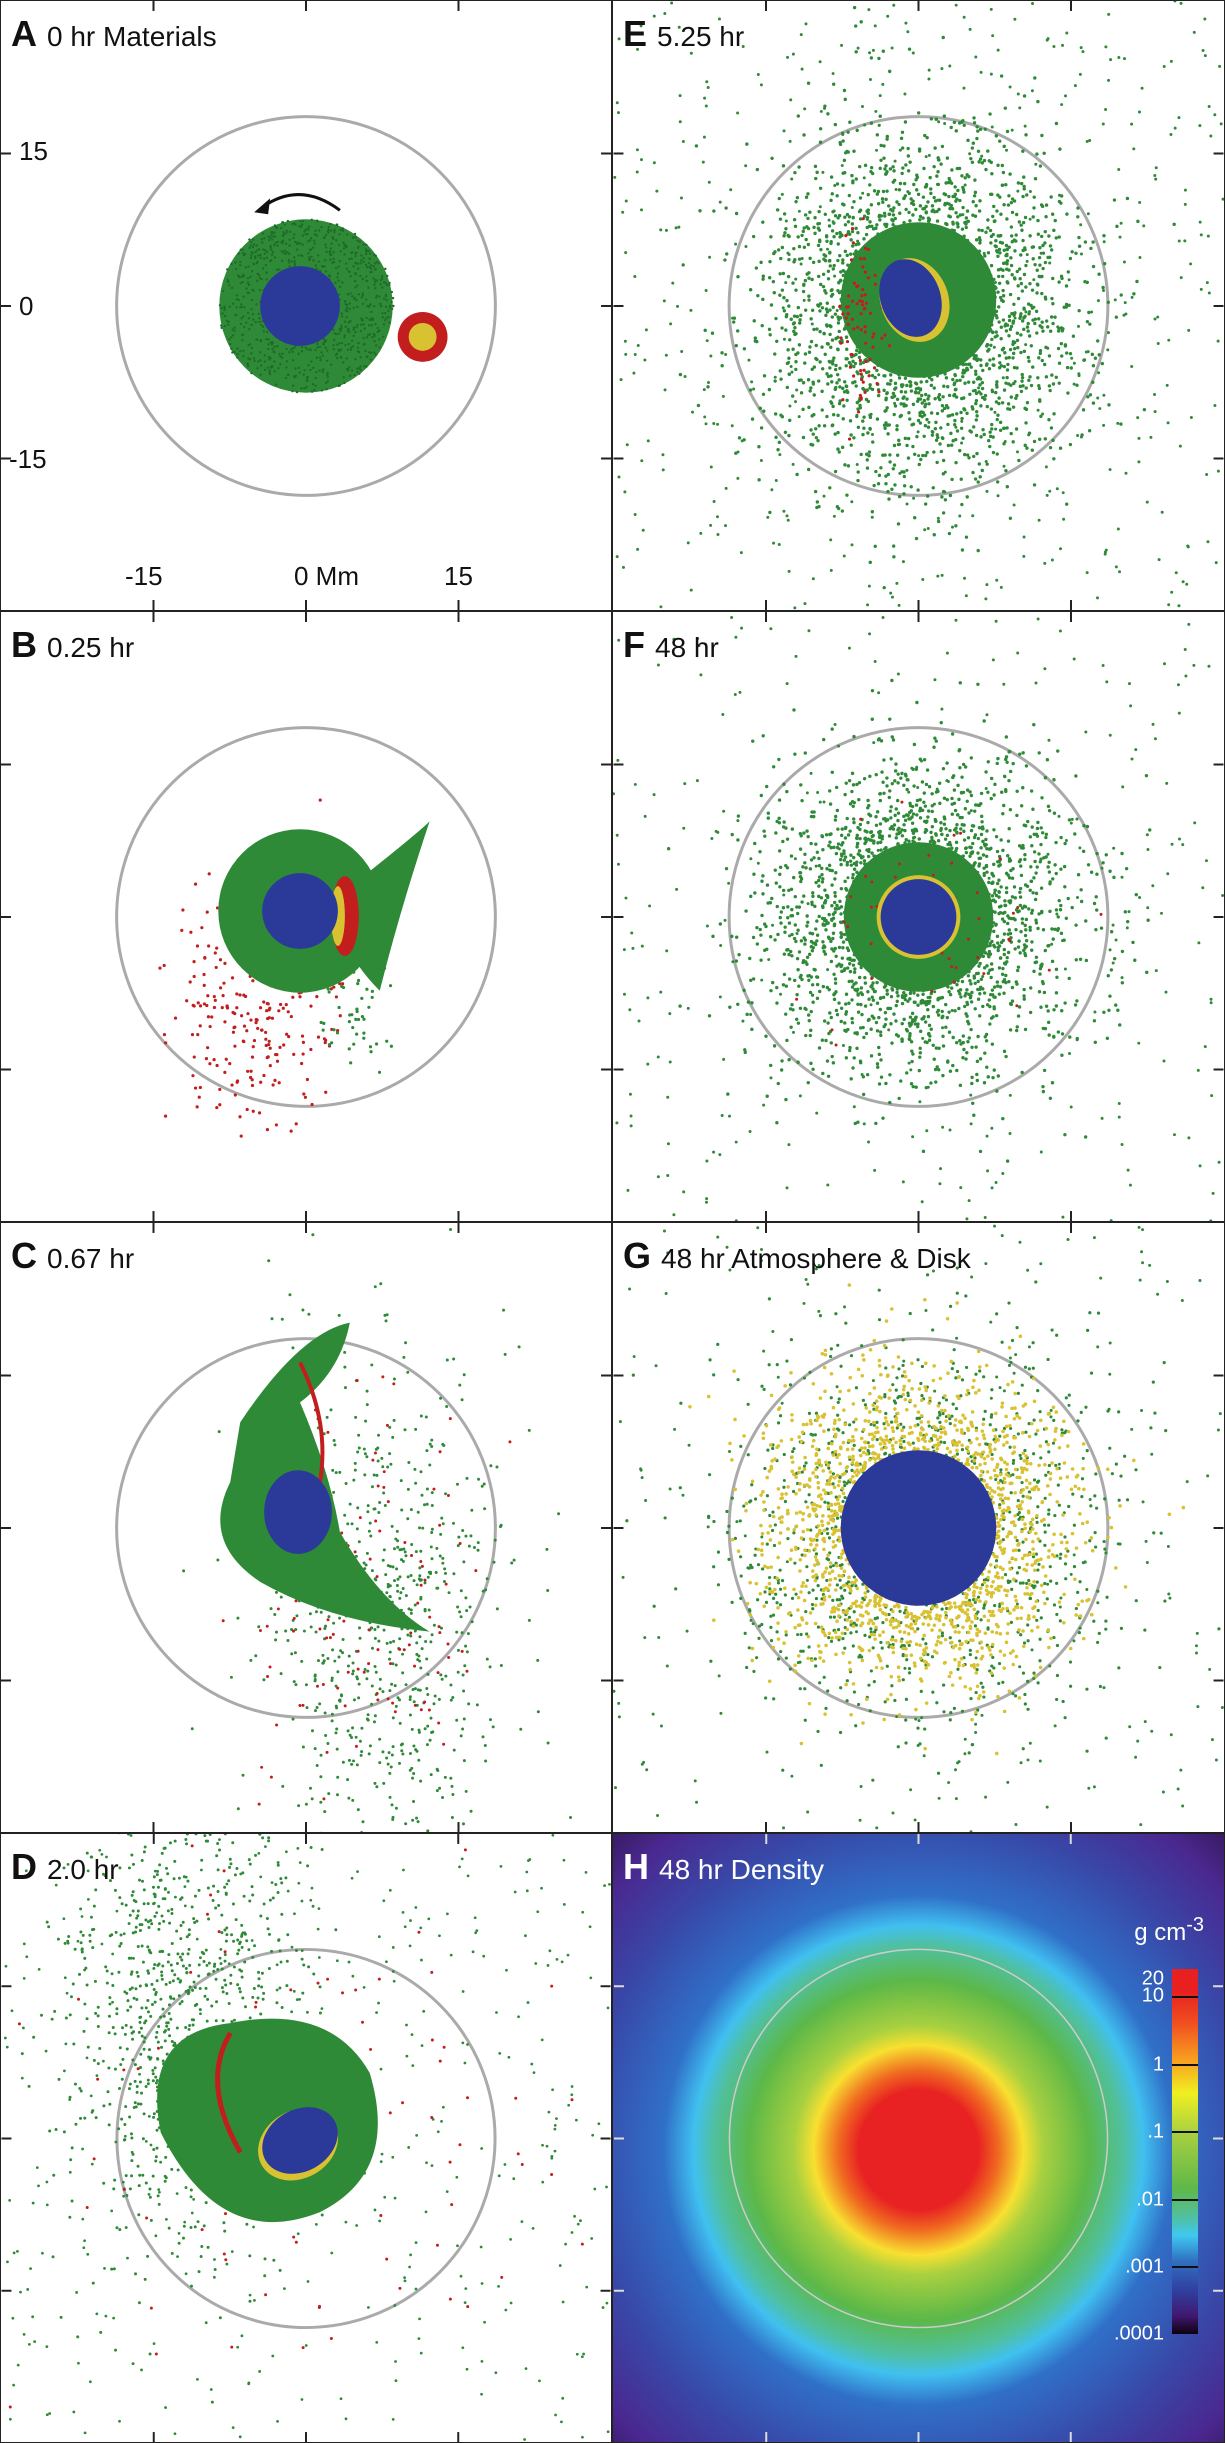 Image resolution: width=1225 pixels, height=2443 pixels. I want to click on proto-earth, so click(918, 1528).